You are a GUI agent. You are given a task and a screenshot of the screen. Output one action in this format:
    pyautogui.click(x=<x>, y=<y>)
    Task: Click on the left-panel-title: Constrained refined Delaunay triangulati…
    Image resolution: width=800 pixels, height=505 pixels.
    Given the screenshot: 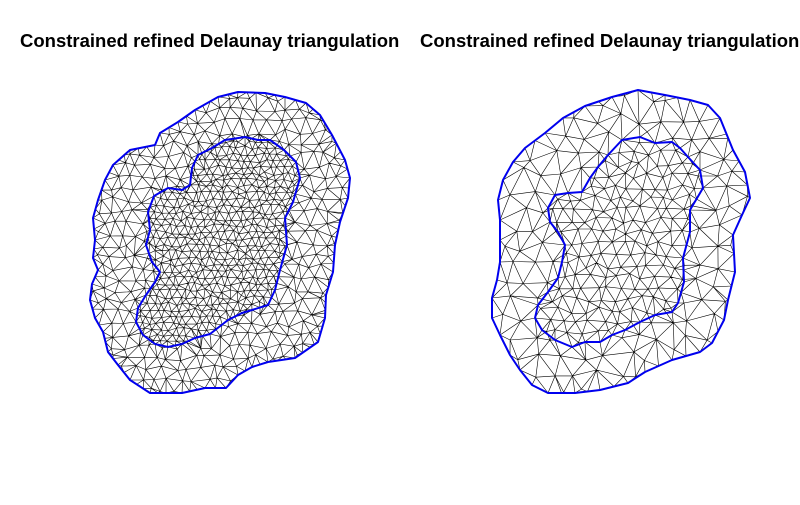 What is the action you would take?
    pyautogui.click(x=210, y=40)
    